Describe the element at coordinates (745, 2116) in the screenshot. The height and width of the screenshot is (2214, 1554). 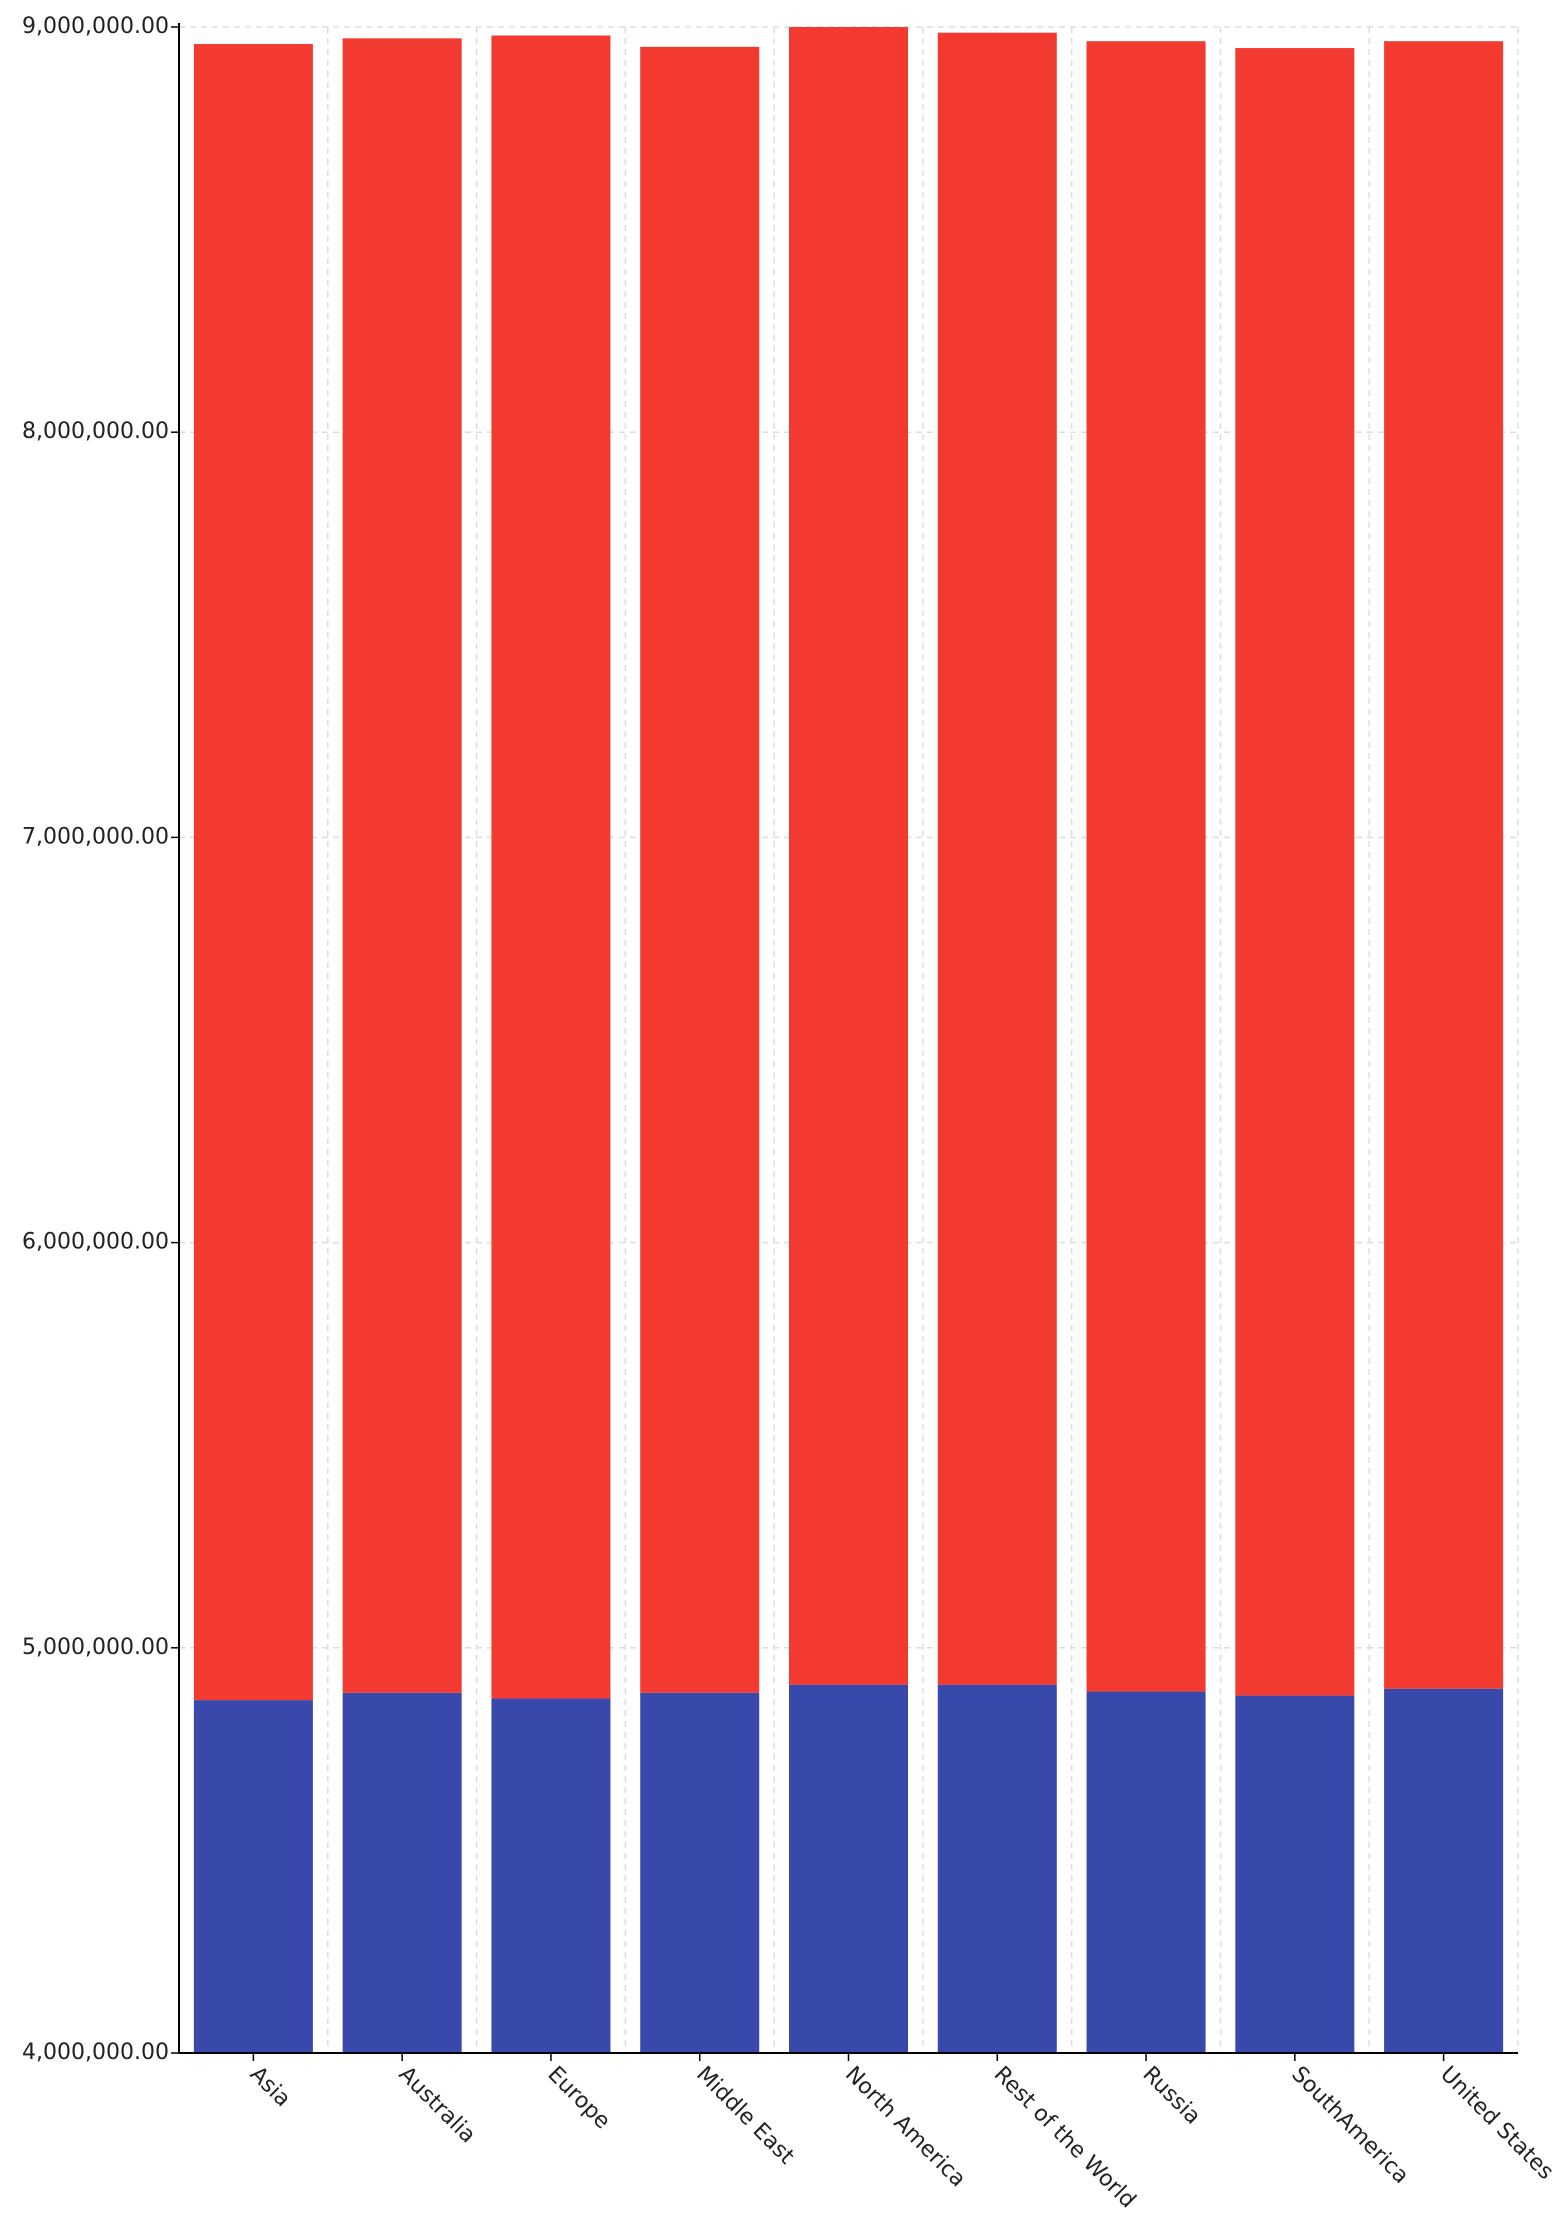
I see `x-tick-label: Middle East` at that location.